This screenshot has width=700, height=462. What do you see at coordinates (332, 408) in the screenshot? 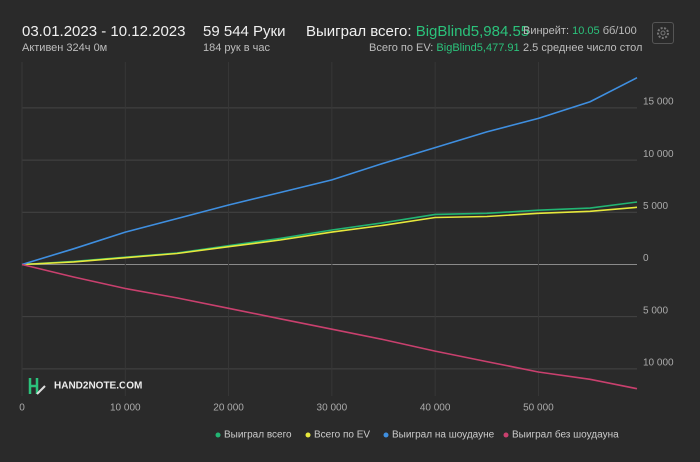
I see `x-tick-label: 30 000` at bounding box center [332, 408].